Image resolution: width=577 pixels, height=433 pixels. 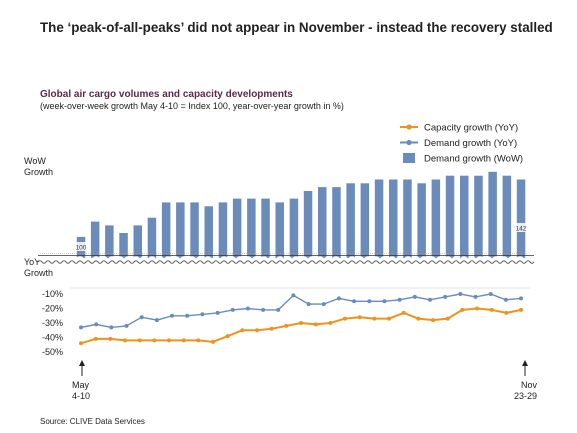 I want to click on yoy-tick-label: -10%, so click(x=52, y=294).